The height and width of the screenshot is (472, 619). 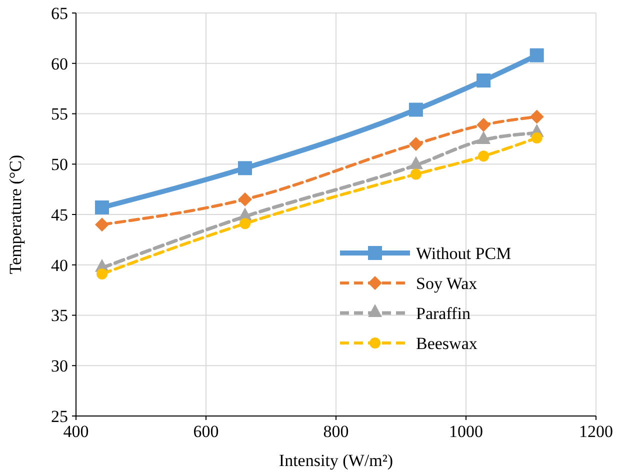 What do you see at coordinates (59, 114) in the screenshot?
I see `y-tick-label: 55` at bounding box center [59, 114].